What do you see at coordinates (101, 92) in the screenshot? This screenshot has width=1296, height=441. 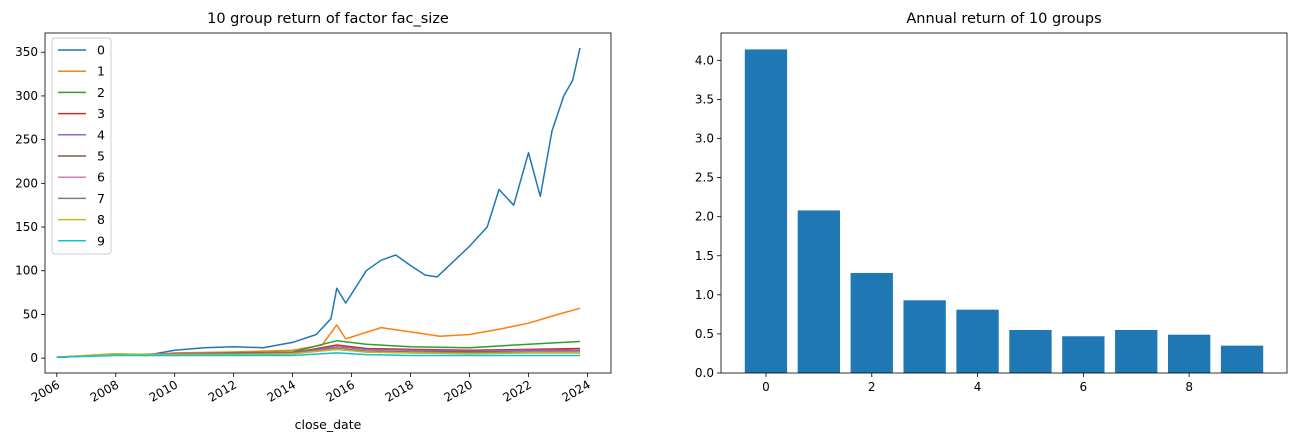 I see `legend-label: 2` at bounding box center [101, 92].